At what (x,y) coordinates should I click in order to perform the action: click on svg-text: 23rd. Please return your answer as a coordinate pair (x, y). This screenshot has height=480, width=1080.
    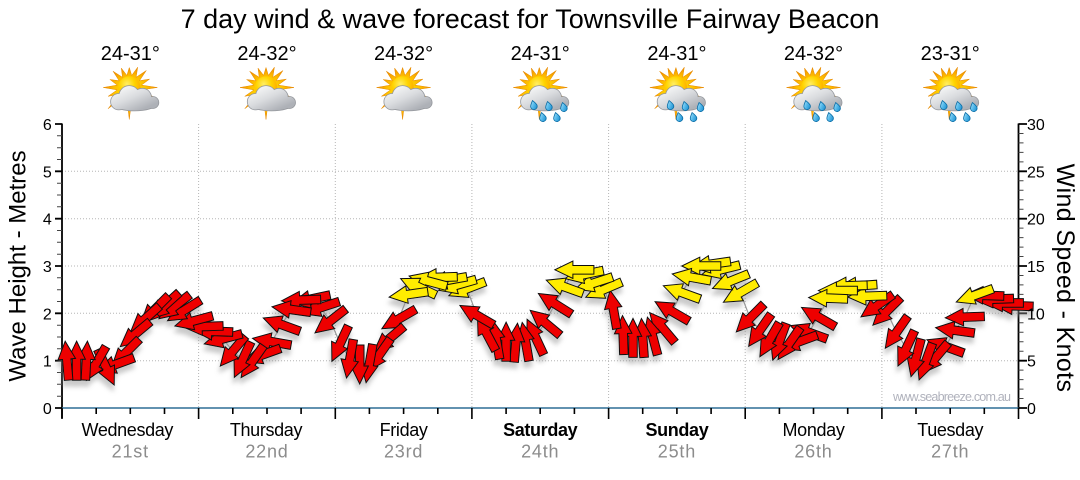
    Looking at the image, I should click on (403, 452).